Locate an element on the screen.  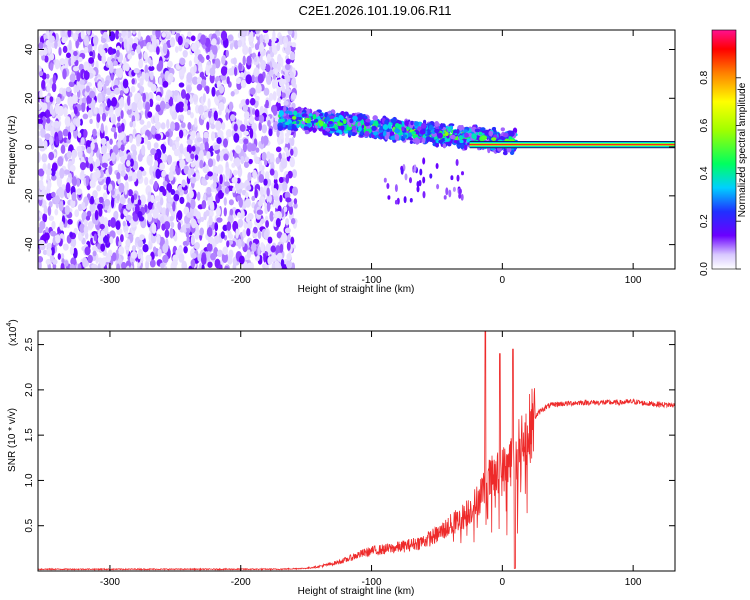
y-tick-label: 2.0 is located at coordinates (29, 389).